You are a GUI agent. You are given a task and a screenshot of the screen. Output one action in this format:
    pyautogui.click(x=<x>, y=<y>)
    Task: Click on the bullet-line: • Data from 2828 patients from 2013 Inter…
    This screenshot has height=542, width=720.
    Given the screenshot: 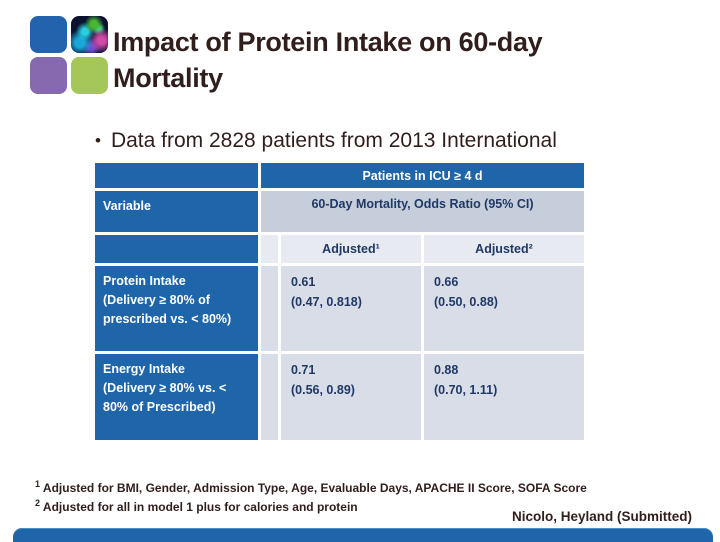 What is the action you would take?
    pyautogui.click(x=402, y=141)
    